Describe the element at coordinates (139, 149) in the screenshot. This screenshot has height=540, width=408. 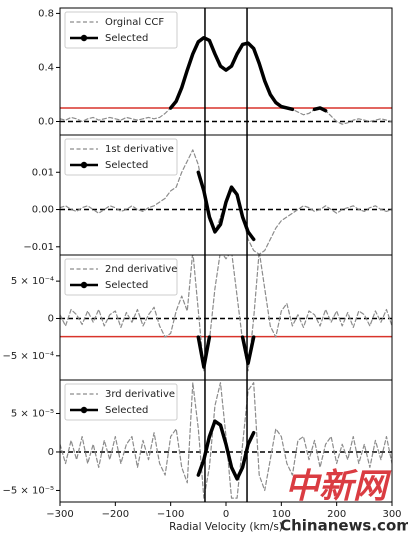
I see `legend-label: 1st derivative` at that location.